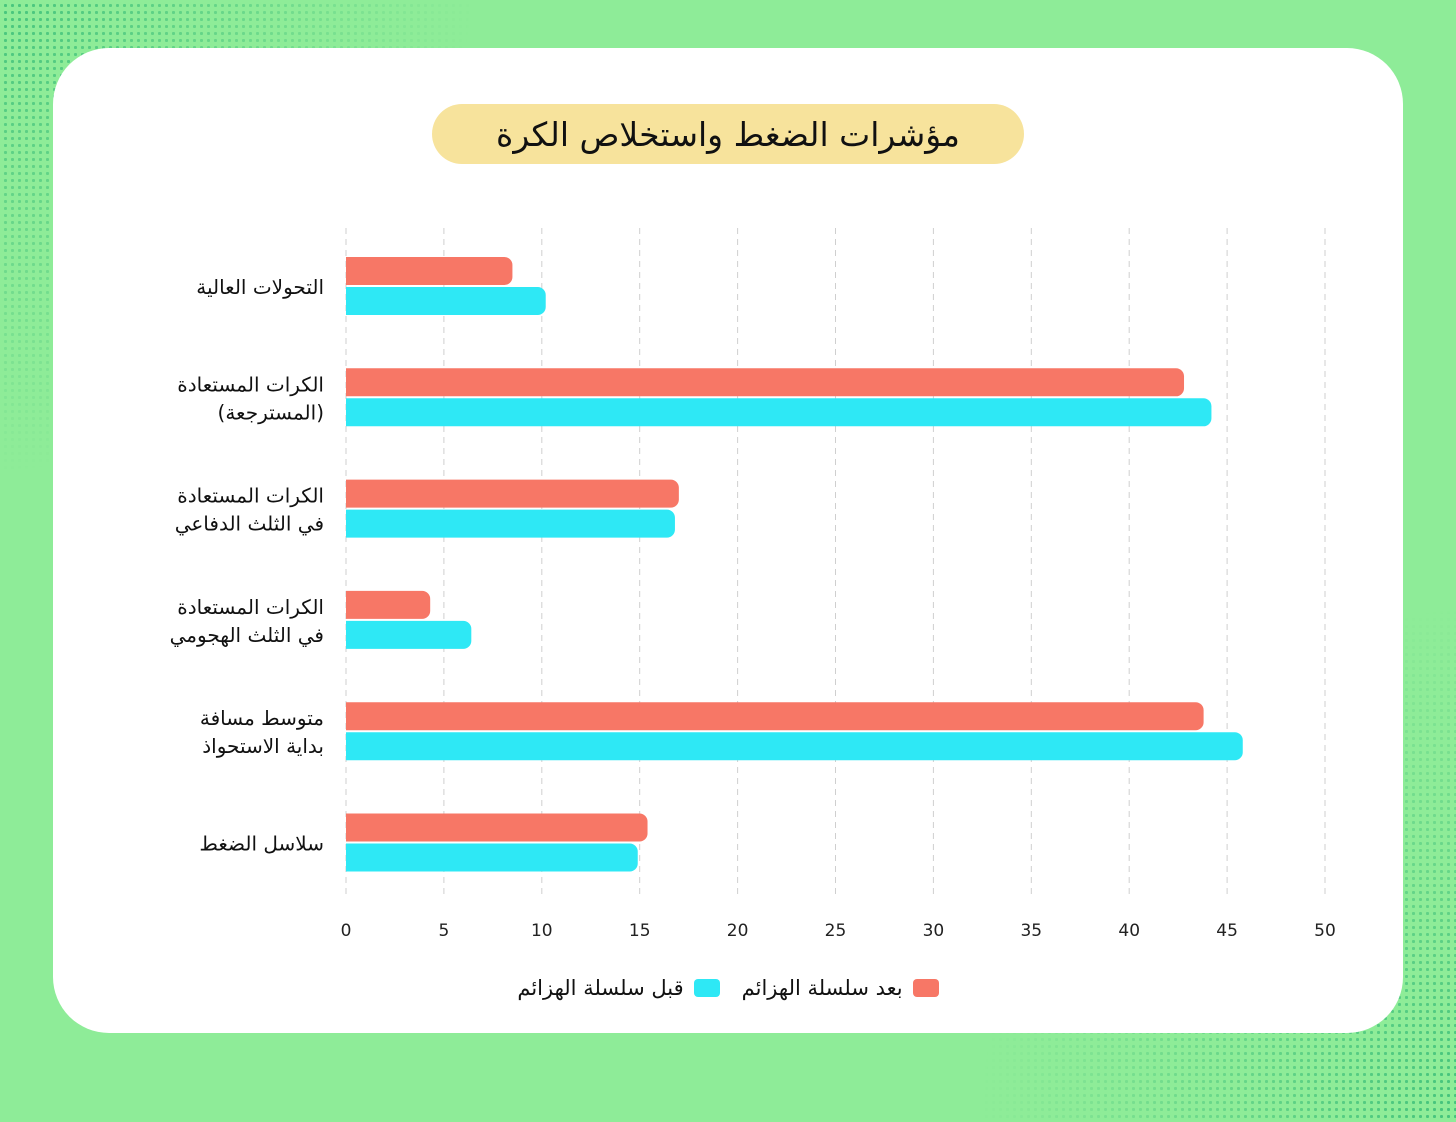  Describe the element at coordinates (728, 134) in the screenshot. I see `chart-title: مؤشرات الضغط واستخلاص الكرة` at that location.